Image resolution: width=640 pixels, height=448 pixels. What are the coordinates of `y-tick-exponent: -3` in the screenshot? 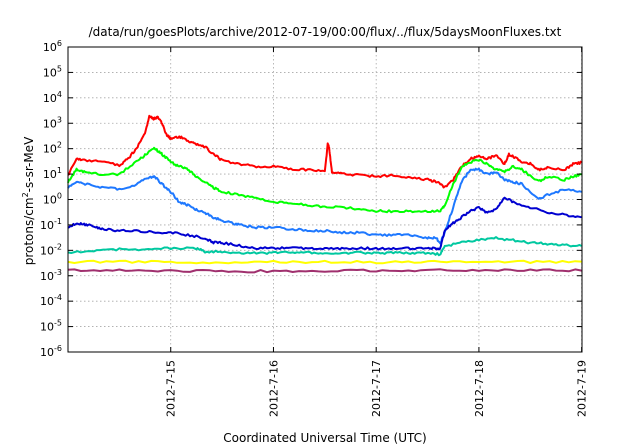 It's located at (58, 272).